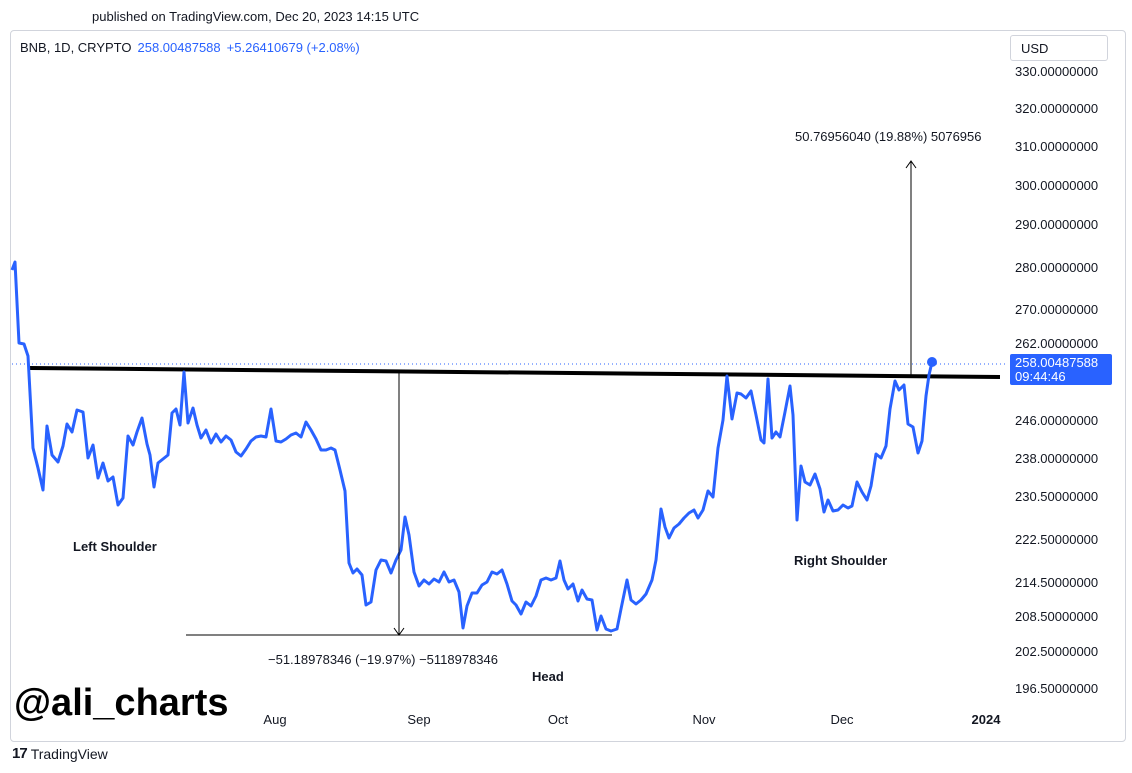 This screenshot has width=1132, height=773. I want to click on last-price: 258.00487588, so click(179, 47).